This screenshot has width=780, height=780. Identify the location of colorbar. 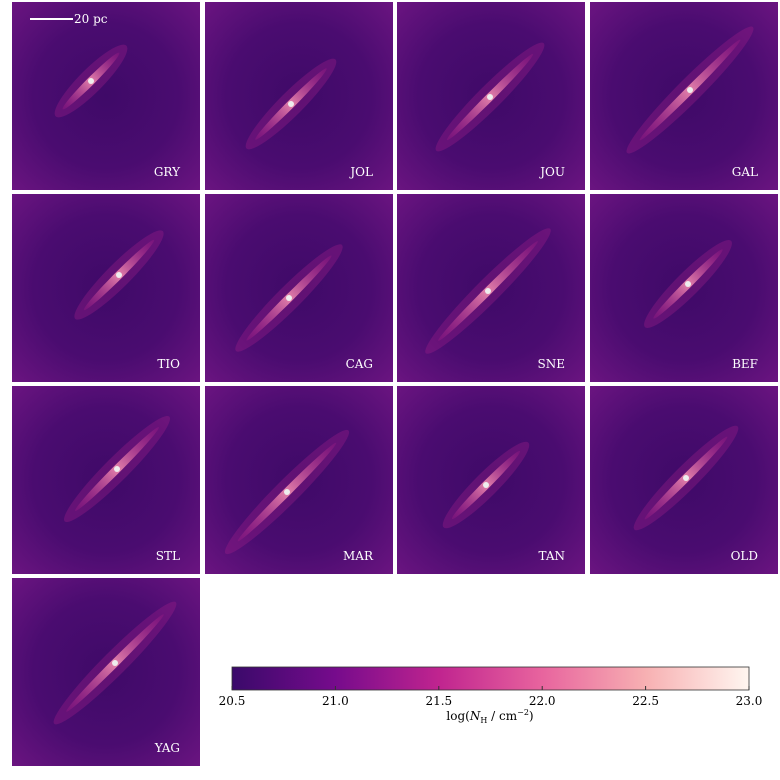
(490, 678).